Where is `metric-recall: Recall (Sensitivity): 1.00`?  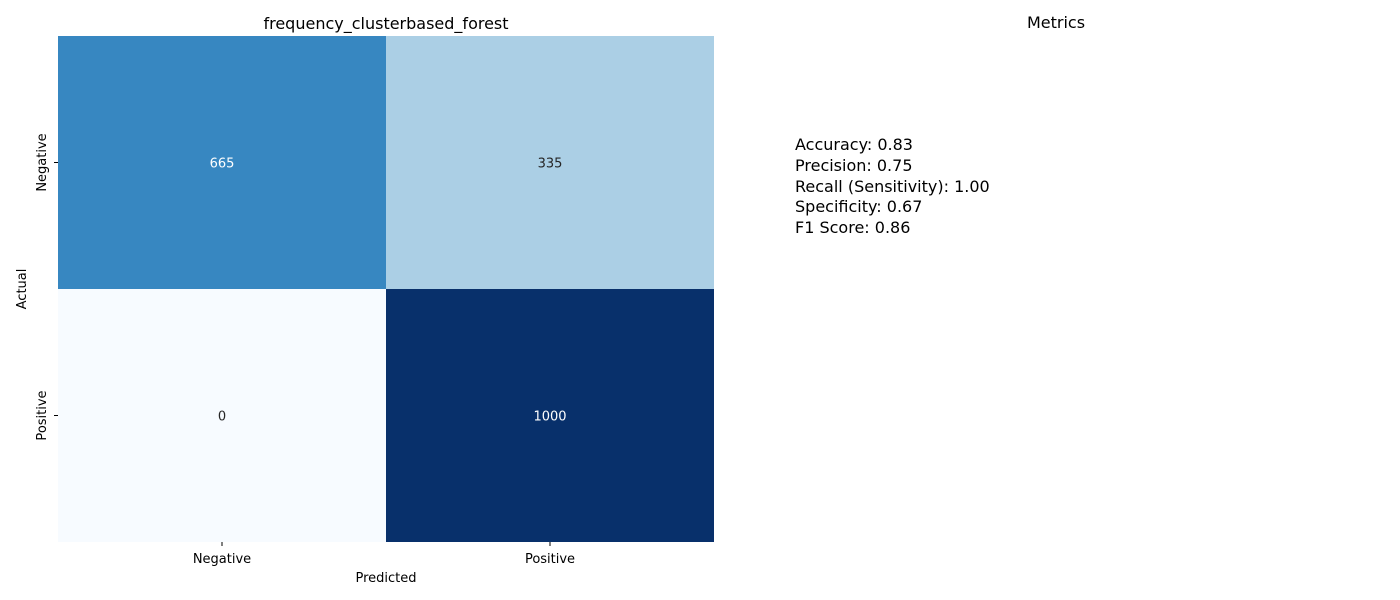
metric-recall: Recall (Sensitivity): 1.00 is located at coordinates (892, 186).